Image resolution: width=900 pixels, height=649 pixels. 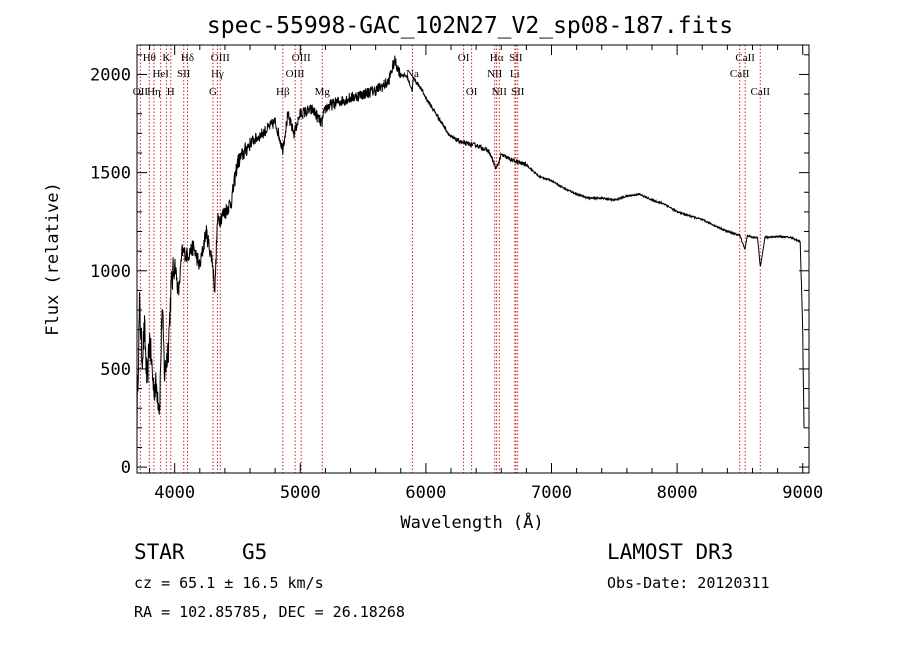 I want to click on y-tick-label: 2000, so click(x=110, y=75).